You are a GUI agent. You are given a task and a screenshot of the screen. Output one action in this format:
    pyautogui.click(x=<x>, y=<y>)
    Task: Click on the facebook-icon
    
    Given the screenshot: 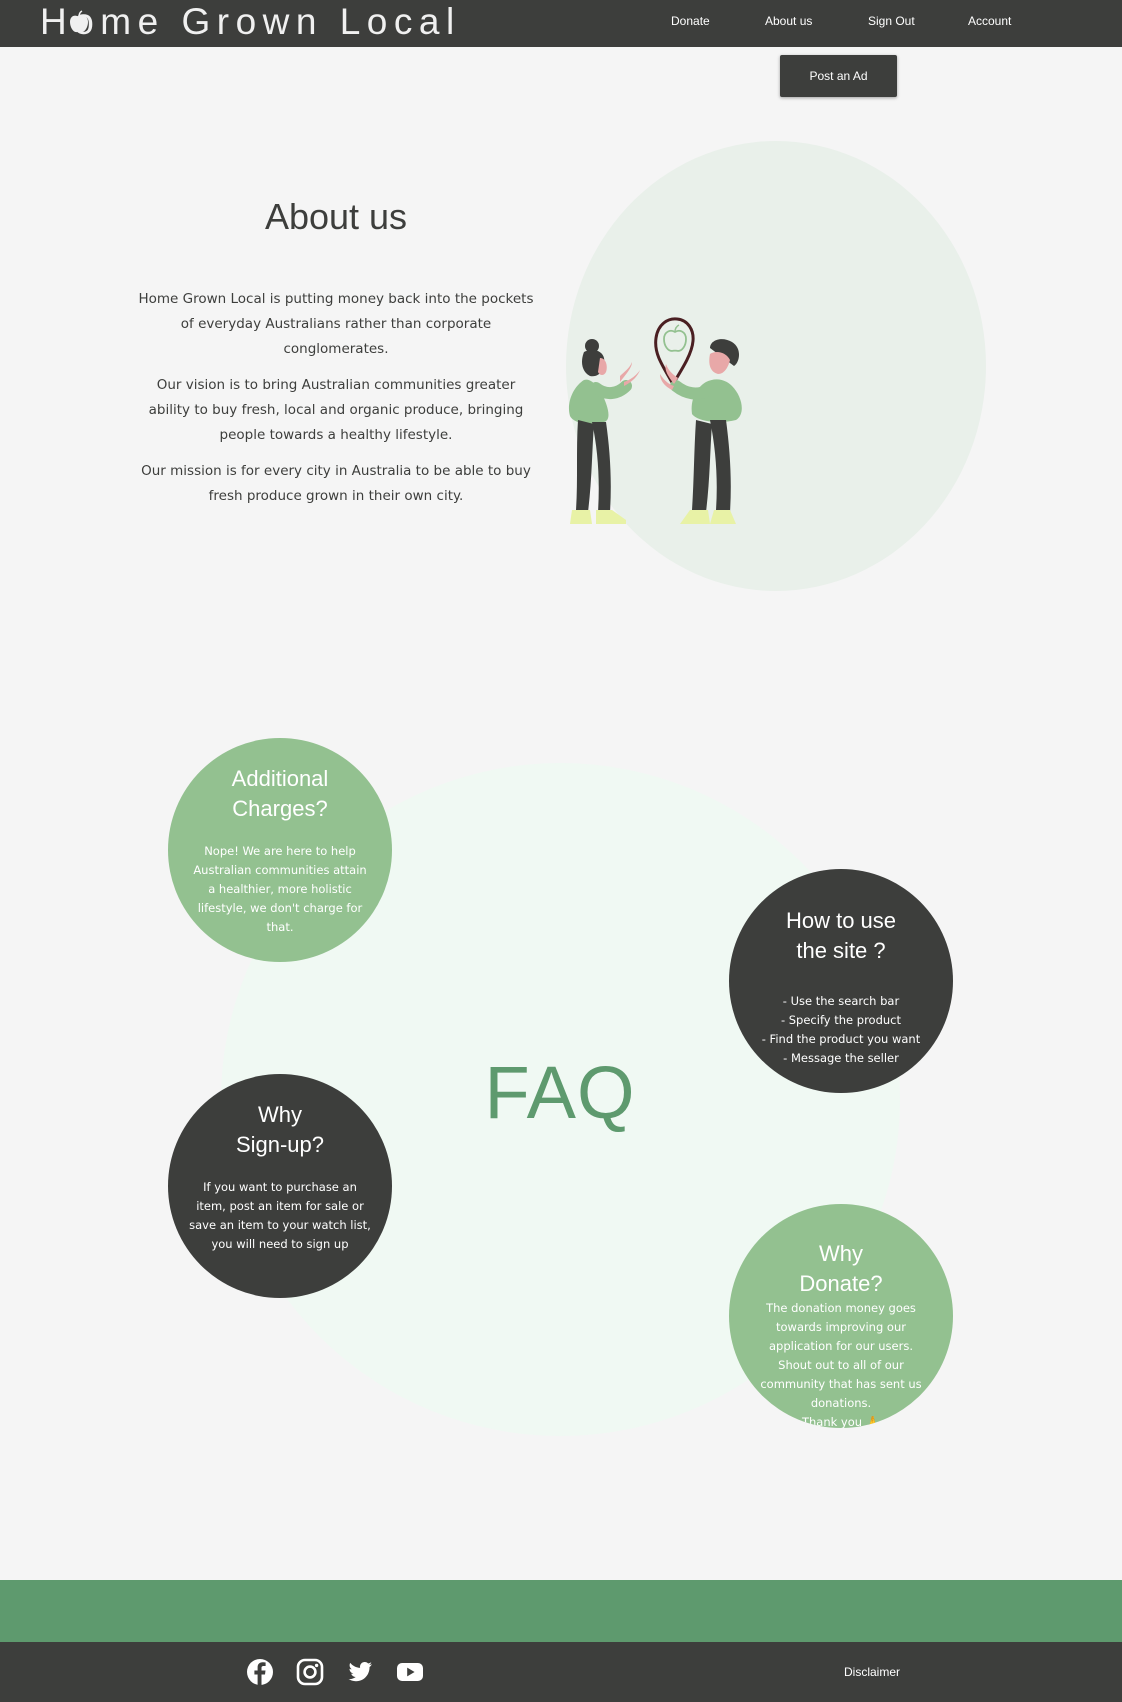 What is the action you would take?
    pyautogui.click(x=260, y=1672)
    